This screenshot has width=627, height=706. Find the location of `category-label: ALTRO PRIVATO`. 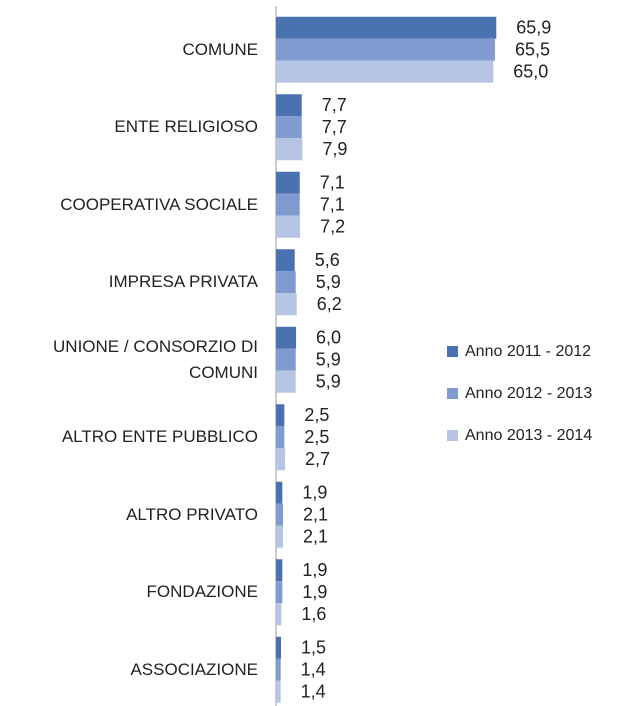

category-label: ALTRO PRIVATO is located at coordinates (192, 514).